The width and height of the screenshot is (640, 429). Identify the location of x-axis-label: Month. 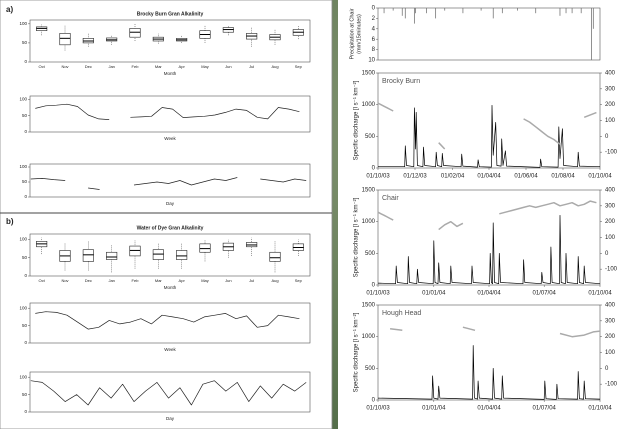
(170, 287).